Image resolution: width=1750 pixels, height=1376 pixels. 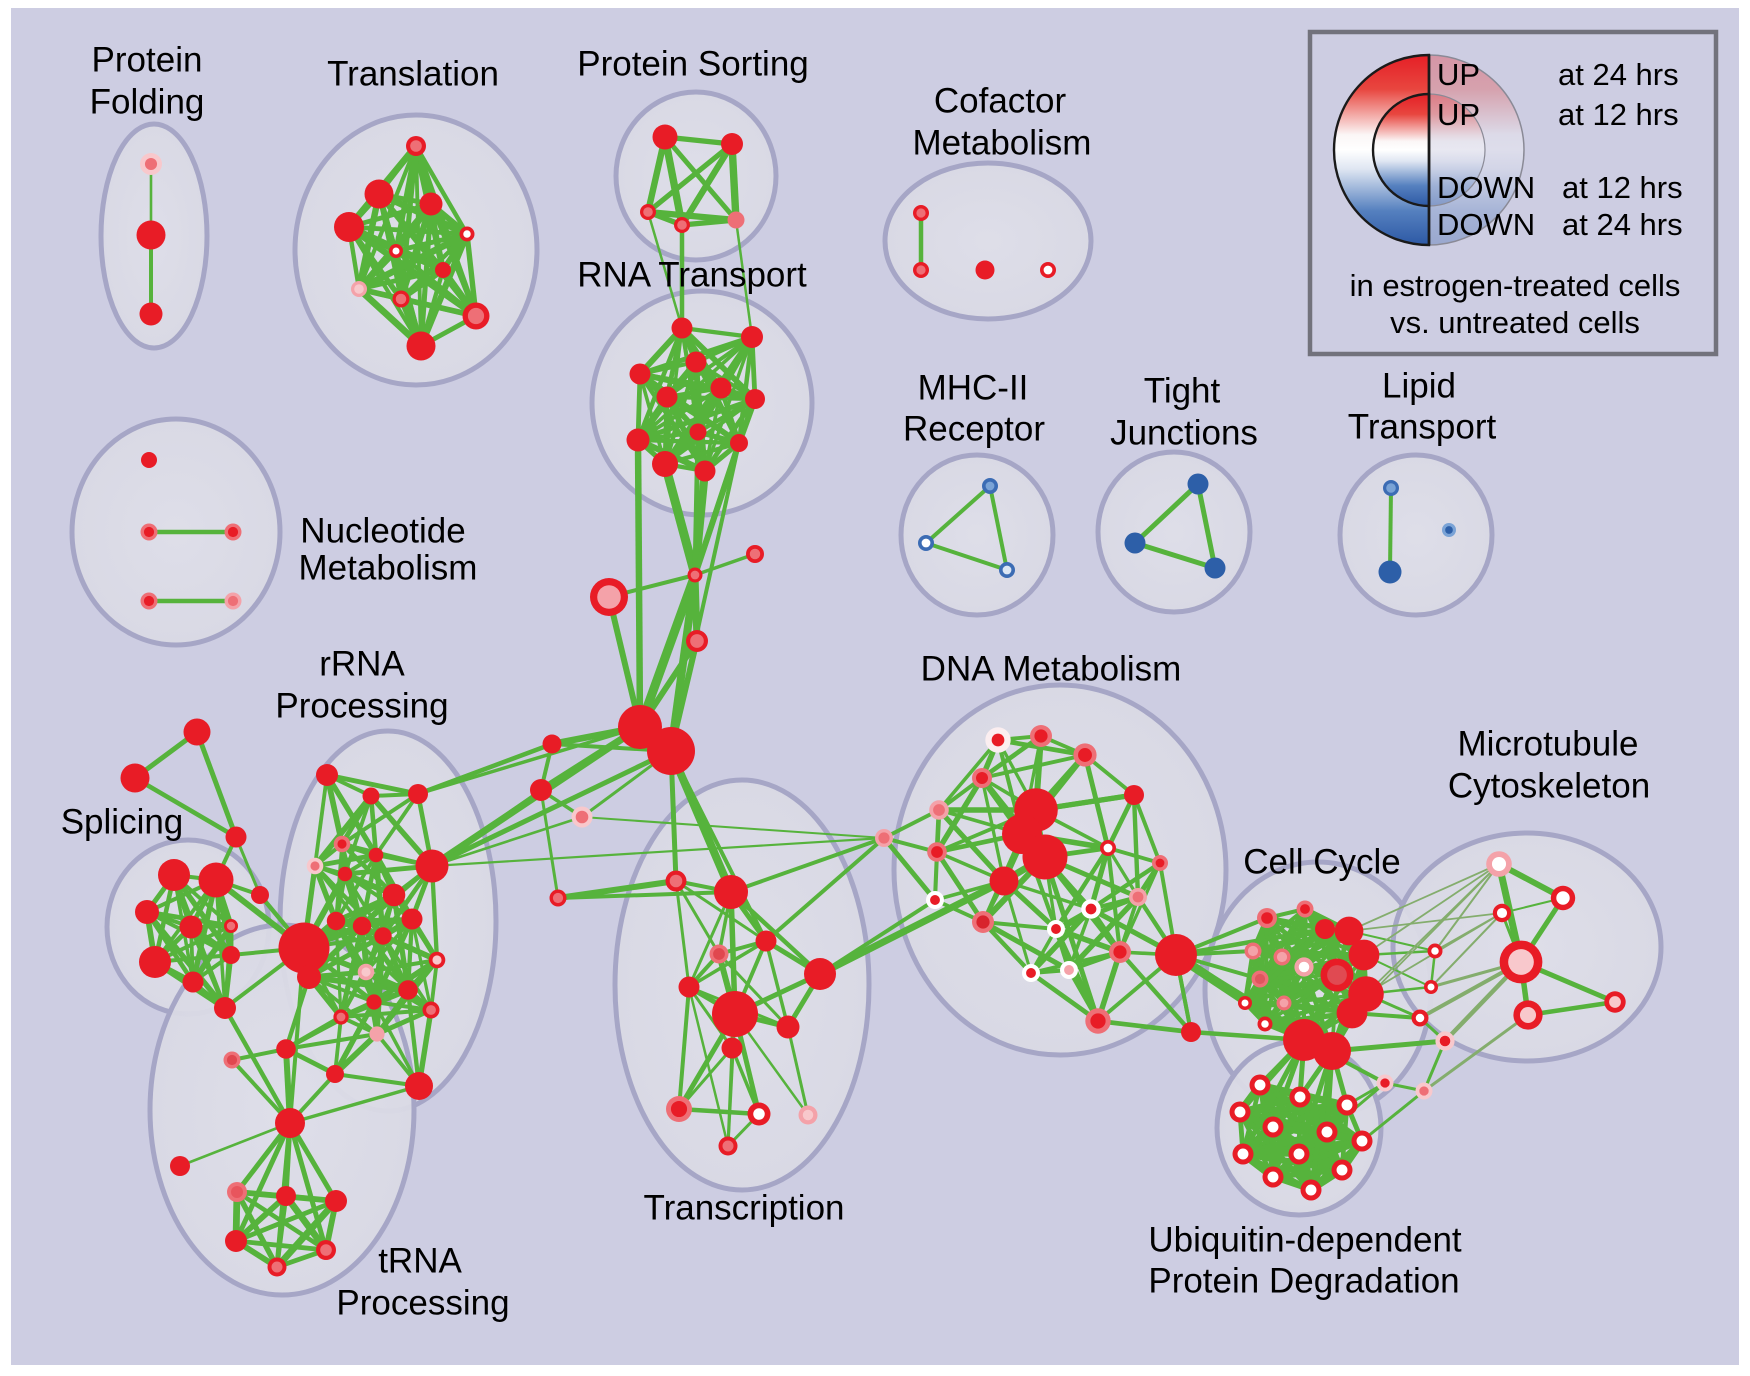 What do you see at coordinates (1305, 1239) in the screenshot?
I see `svg-text: Ubiquitin-dependent` at bounding box center [1305, 1239].